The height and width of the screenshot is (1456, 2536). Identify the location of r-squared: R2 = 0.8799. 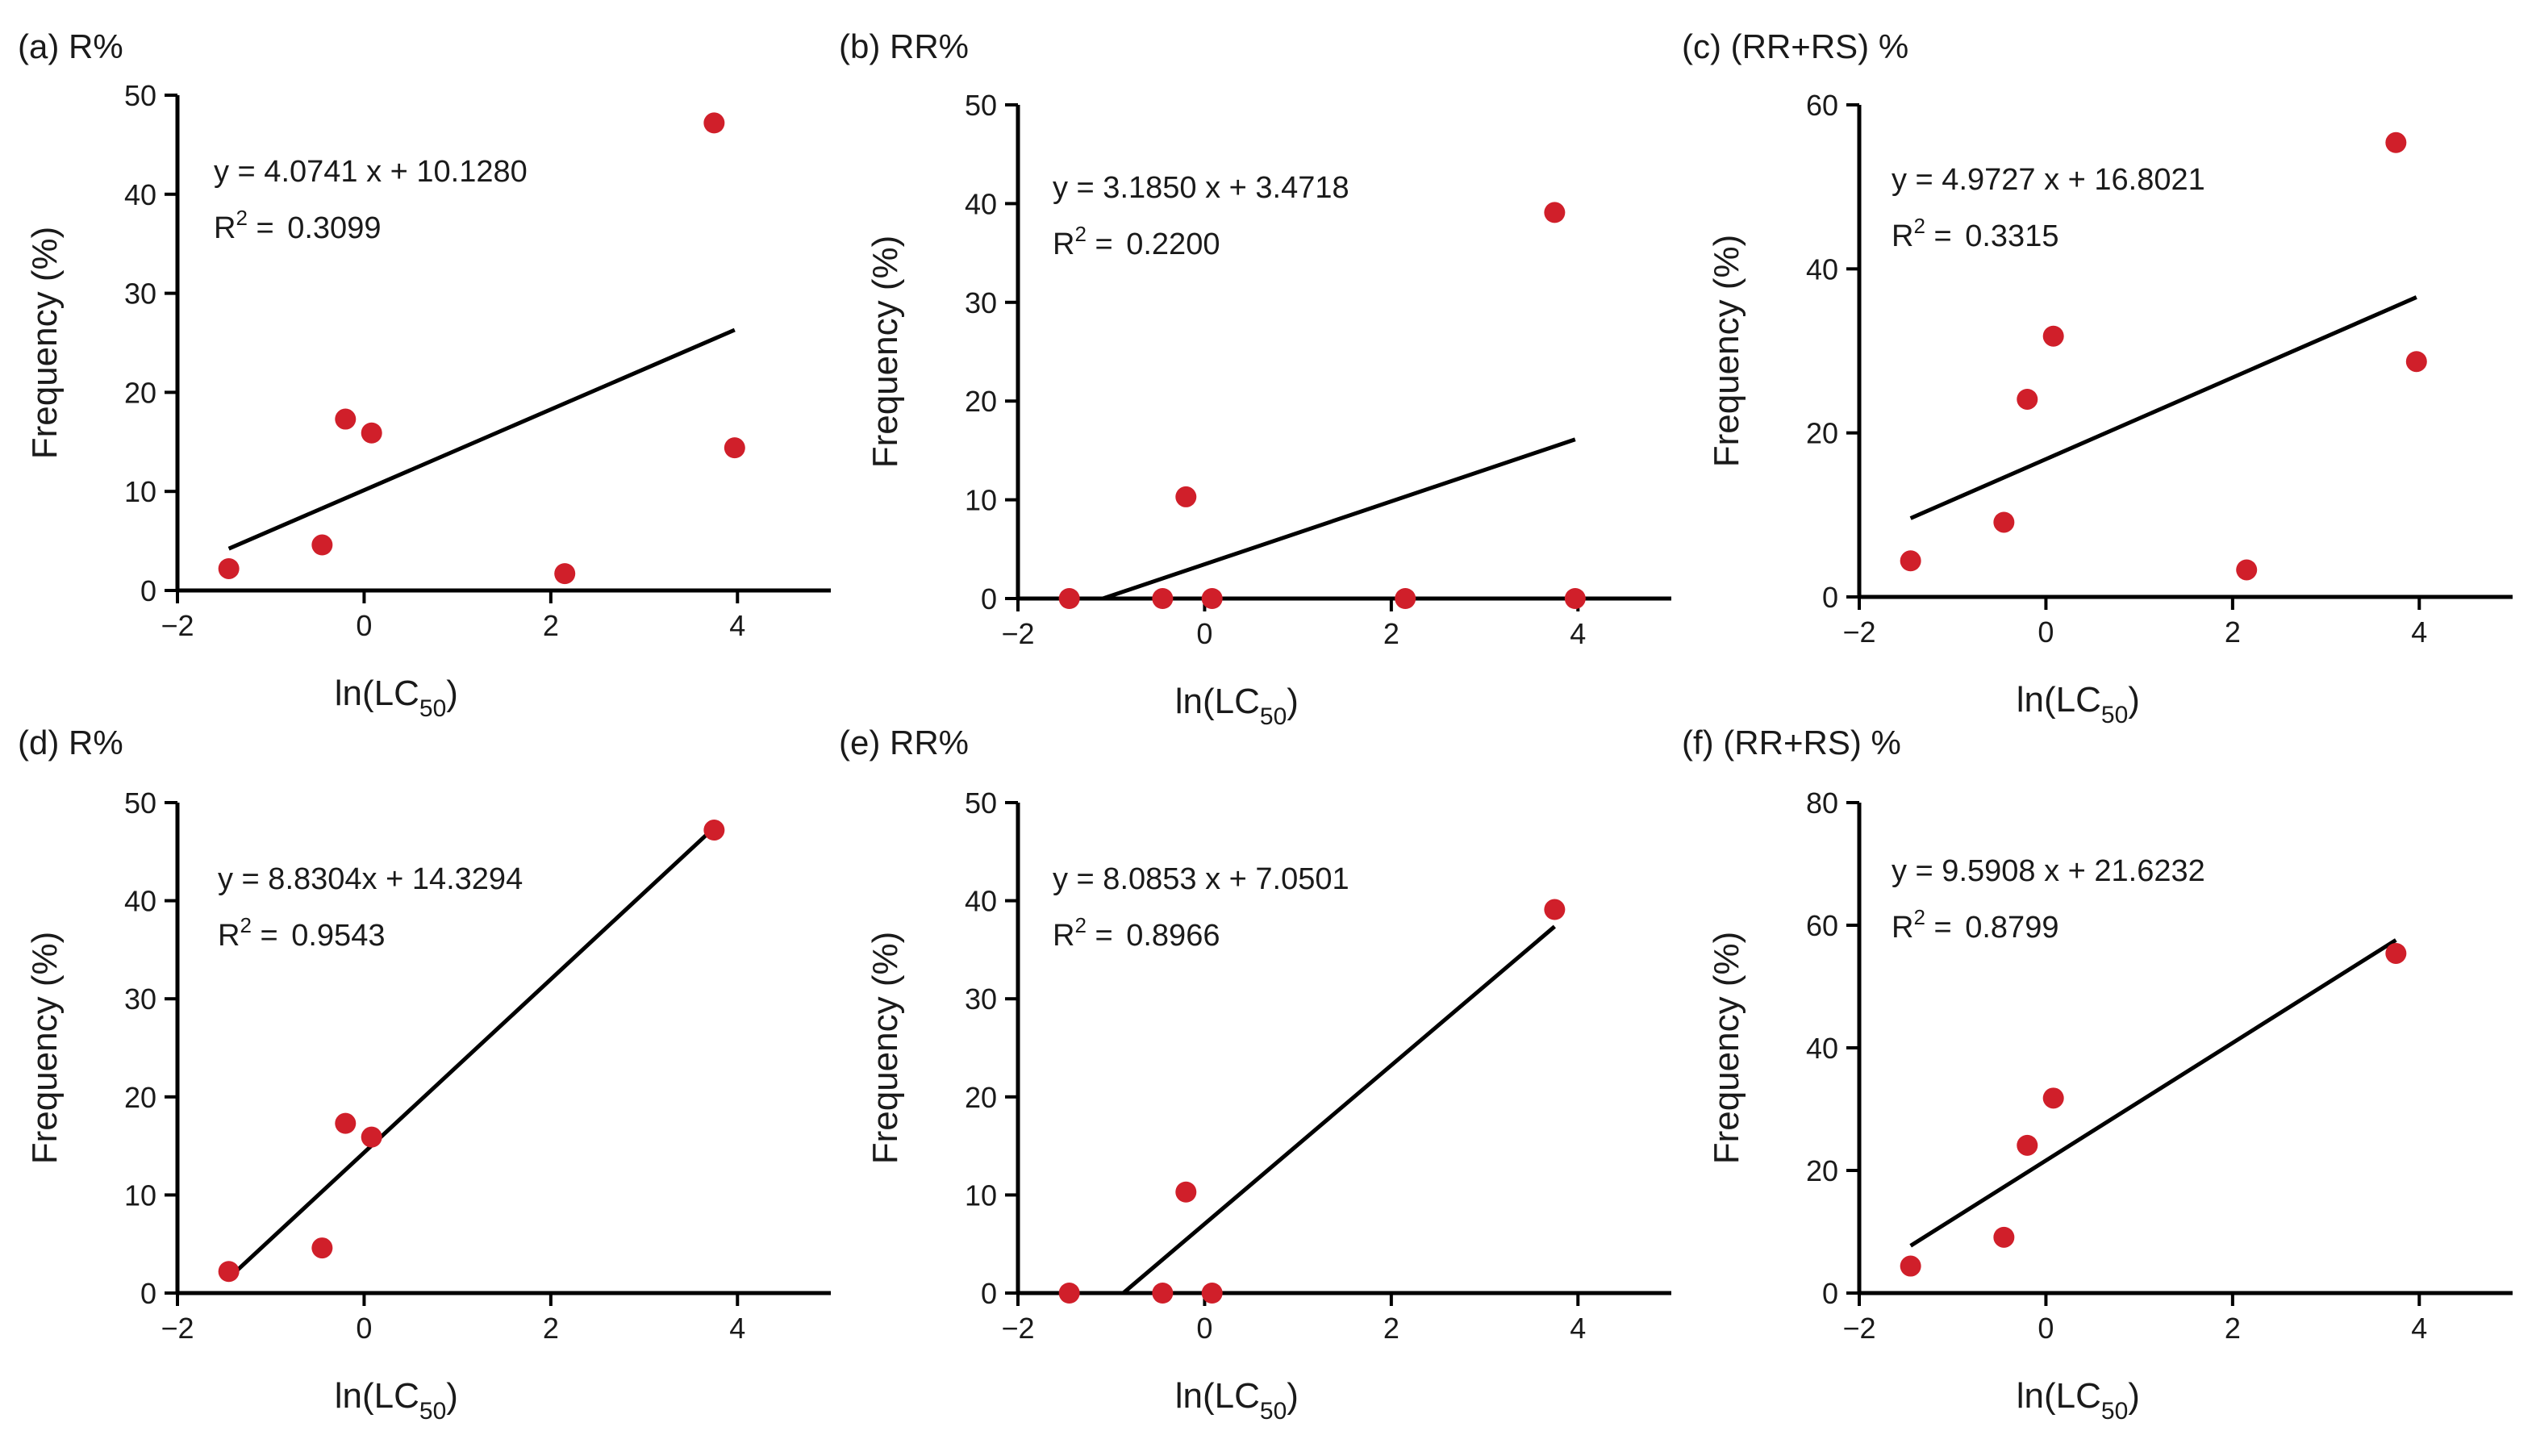
(1975, 925).